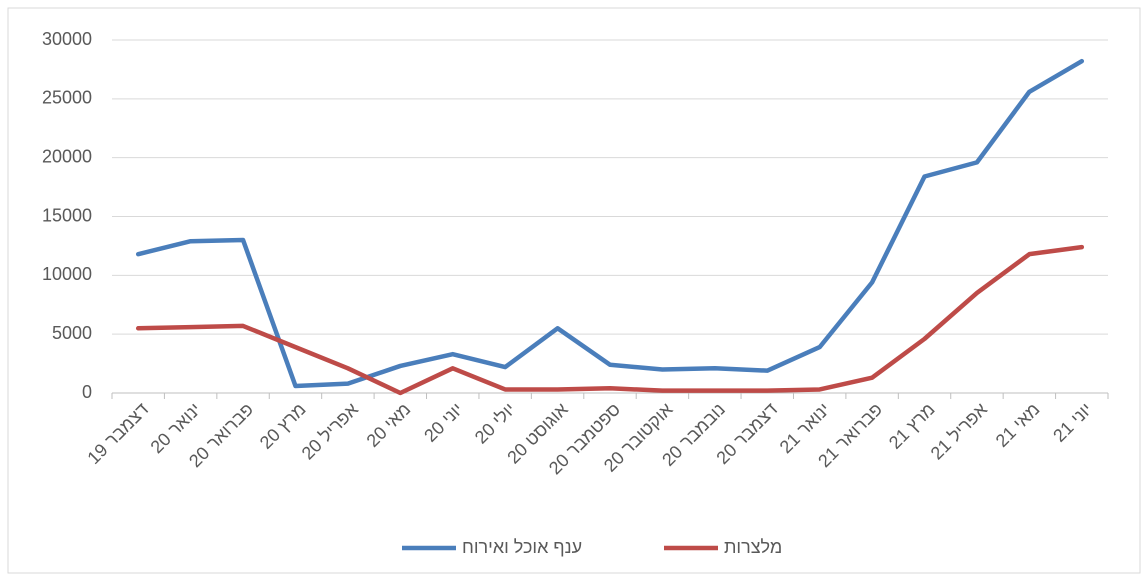  I want to click on legend-label: מלצרות, so click(753, 547).